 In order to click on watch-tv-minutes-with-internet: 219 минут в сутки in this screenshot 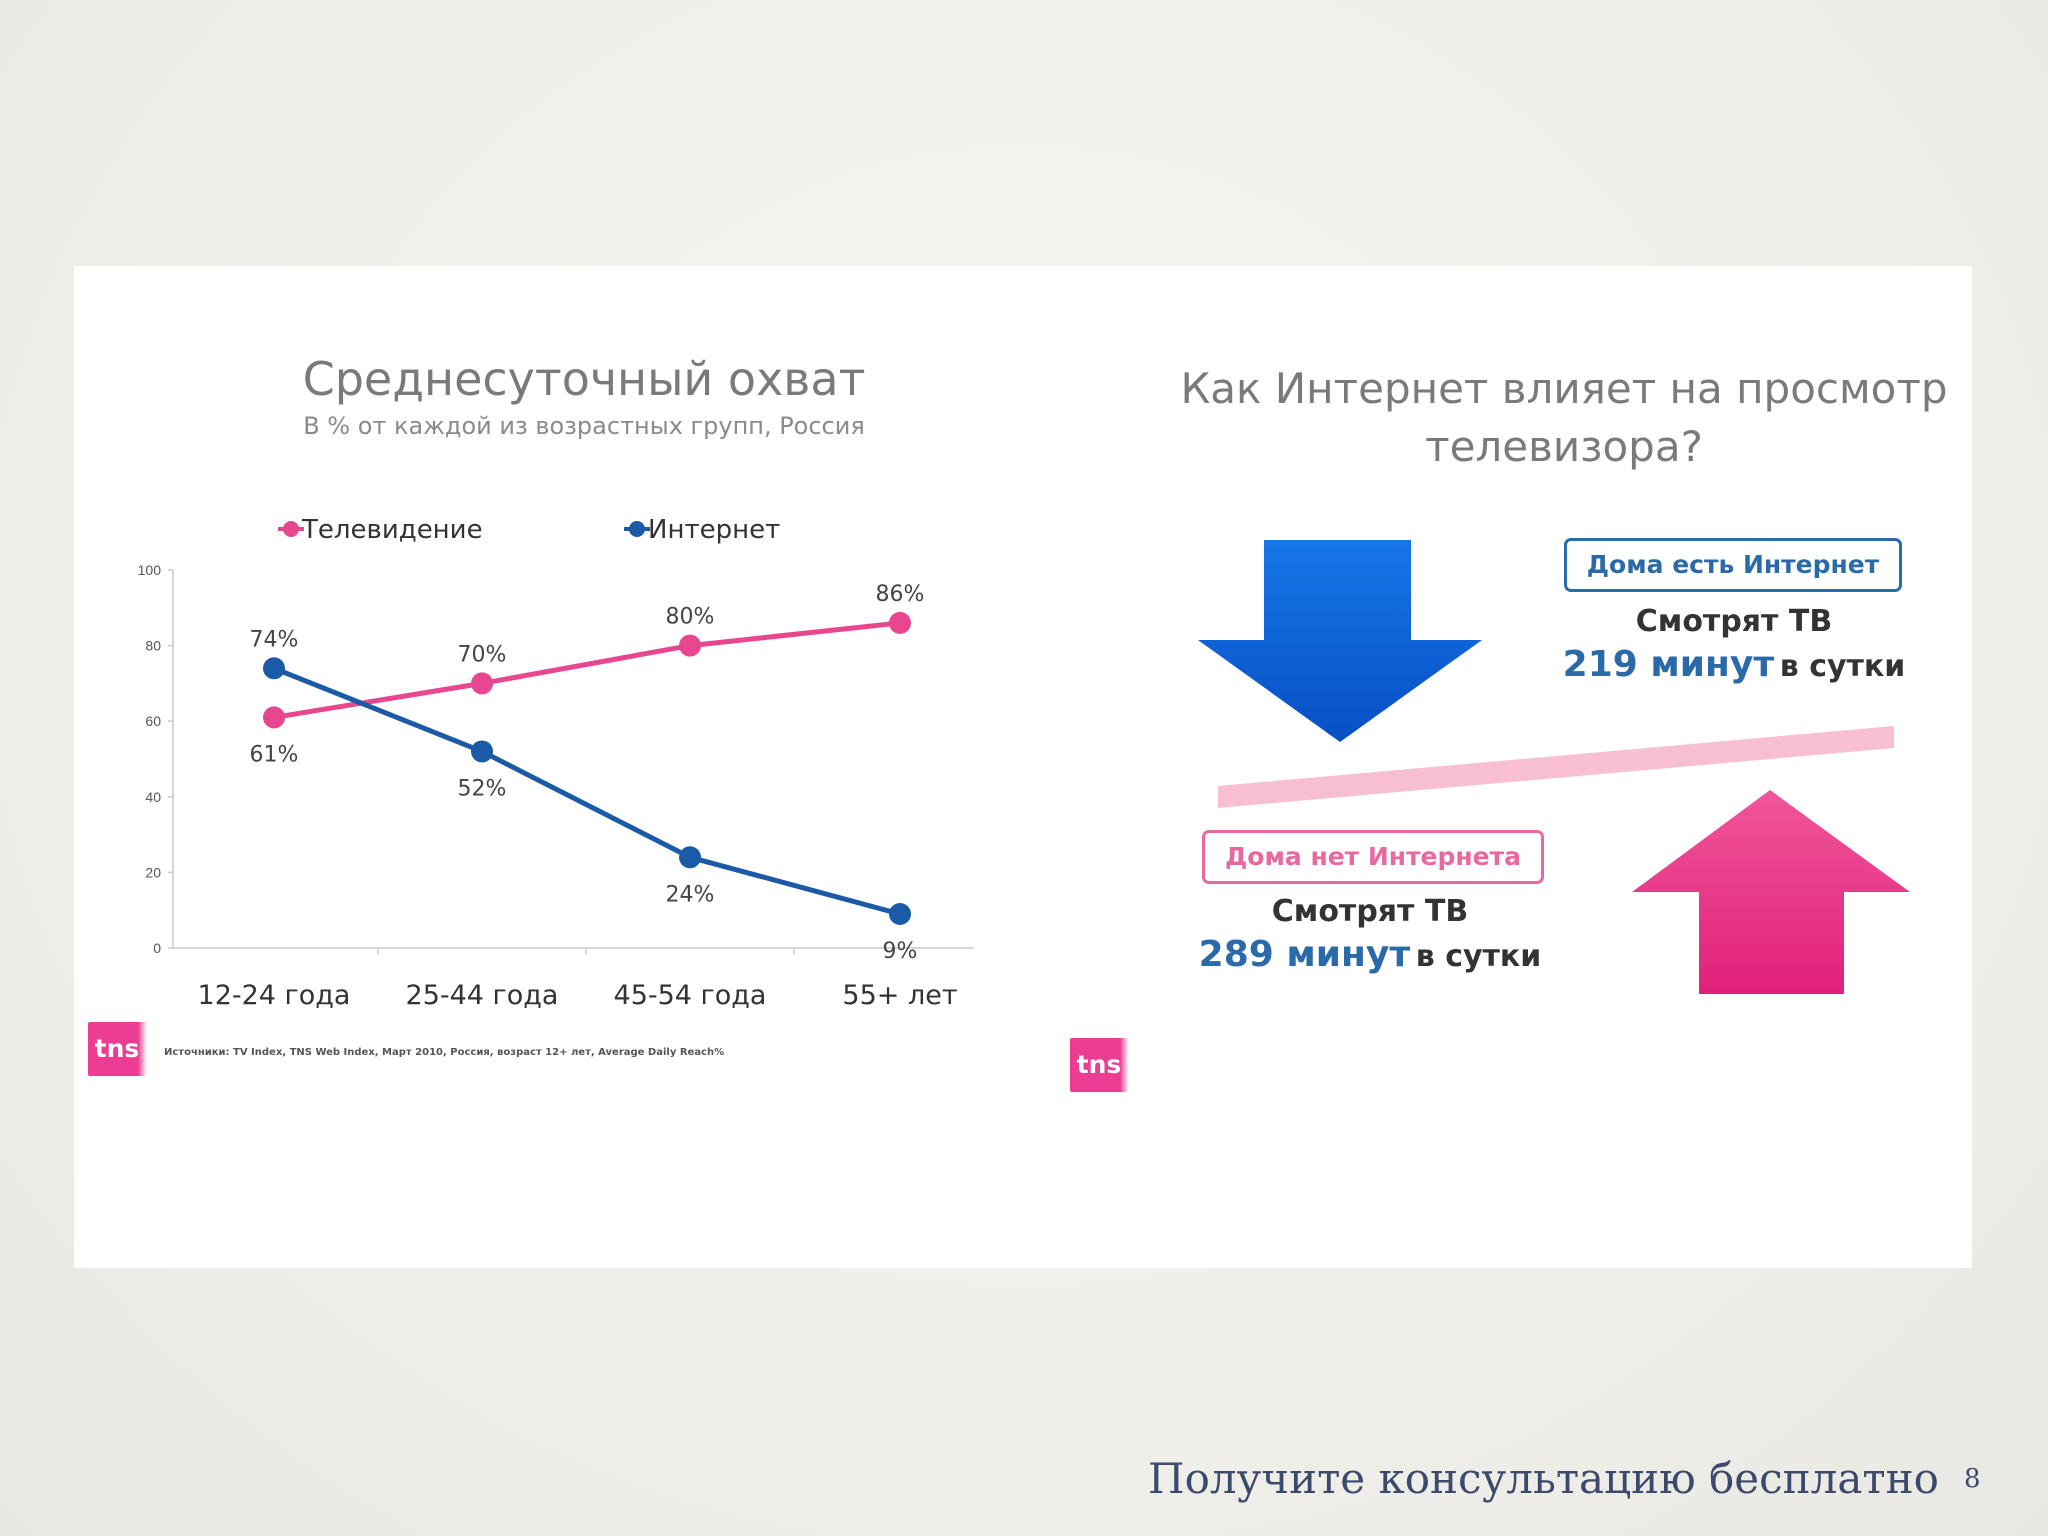, I will do `click(1734, 664)`.